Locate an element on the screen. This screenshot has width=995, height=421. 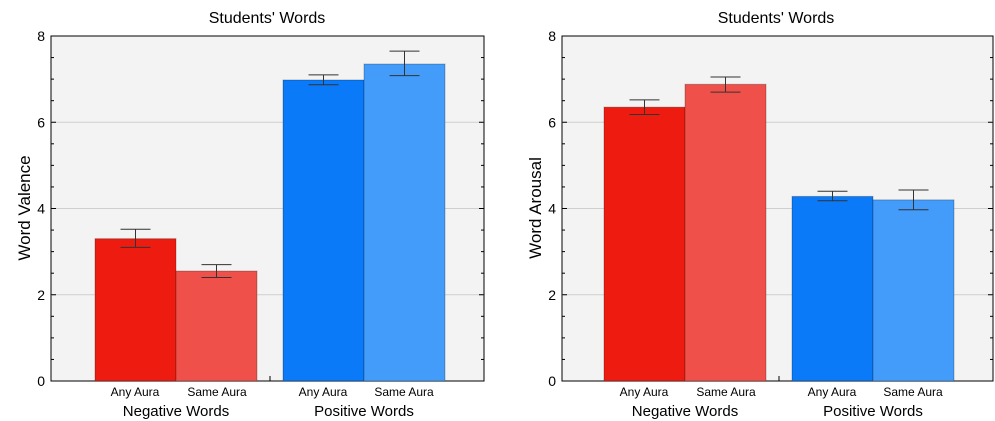
chart-title-right: Students' Words is located at coordinates (776, 18).